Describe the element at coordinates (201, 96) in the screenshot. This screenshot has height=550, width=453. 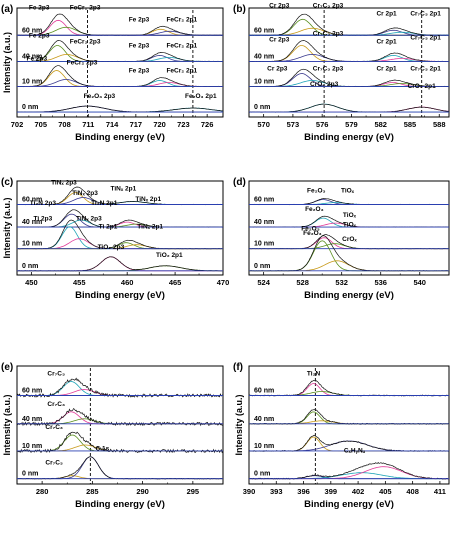
I see `peak-annotation: Fe₂O₃ 2p1` at that location.